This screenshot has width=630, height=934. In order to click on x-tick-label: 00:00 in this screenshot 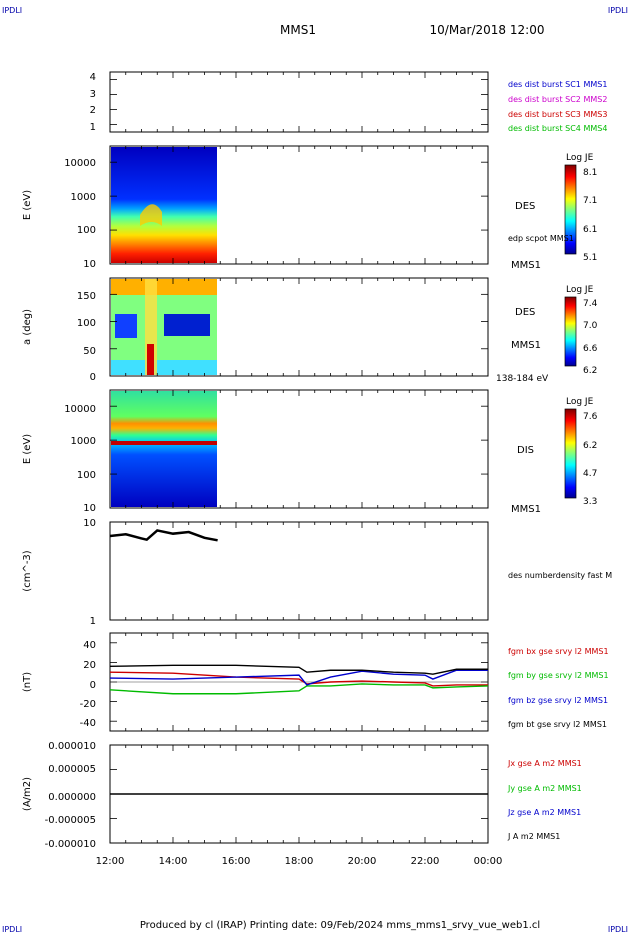, I will do `click(488, 861)`.